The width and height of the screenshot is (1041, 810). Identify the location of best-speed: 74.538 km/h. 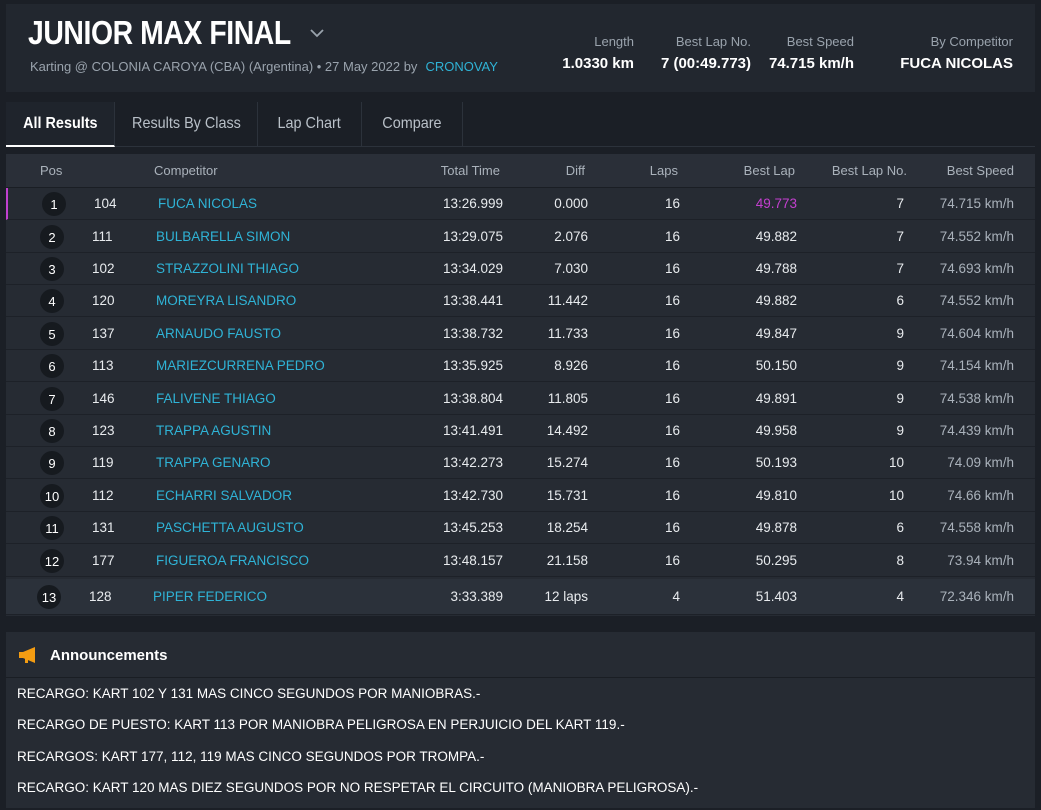
(976, 398).